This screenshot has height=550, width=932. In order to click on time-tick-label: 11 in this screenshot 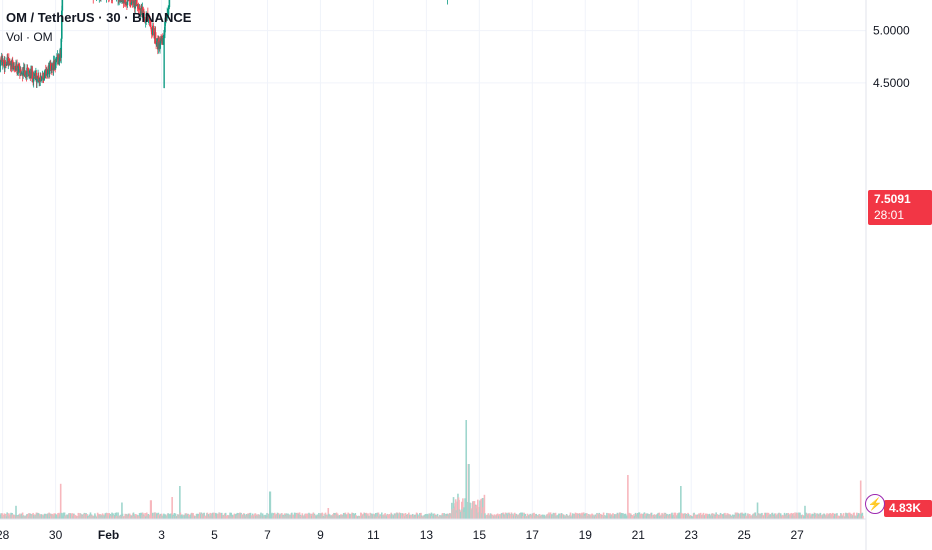, I will do `click(373, 535)`.